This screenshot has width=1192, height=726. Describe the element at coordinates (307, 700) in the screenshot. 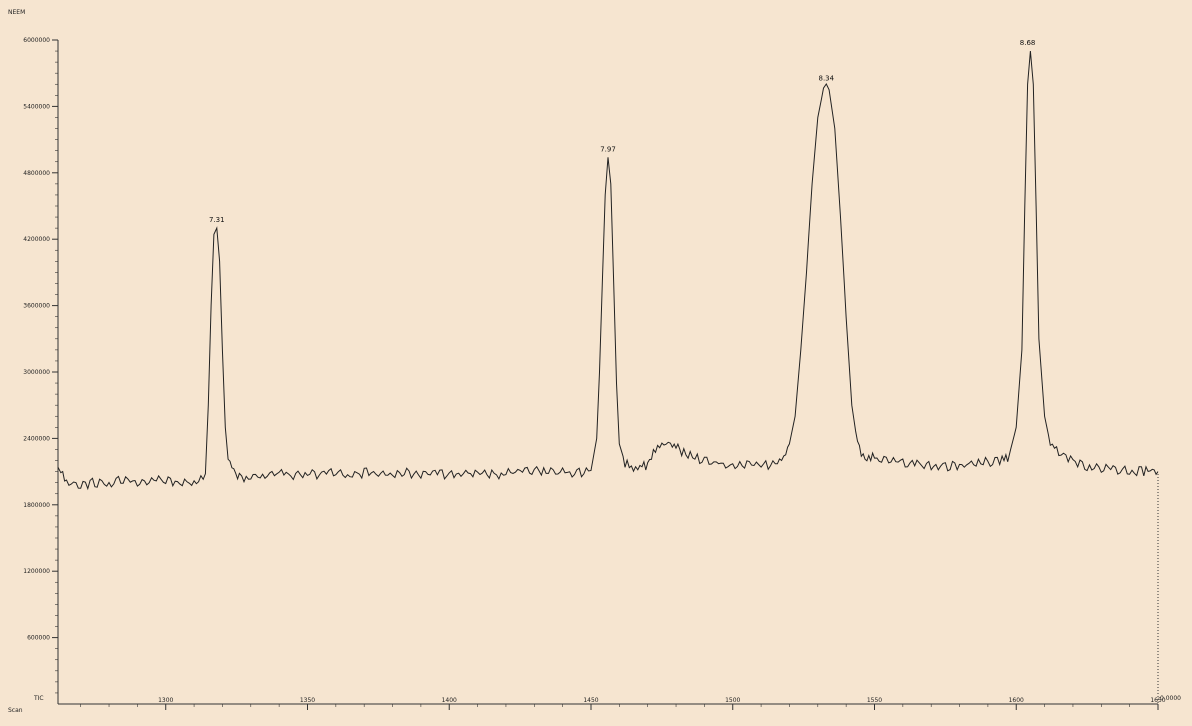

I see `x-tick-label: 1350` at that location.